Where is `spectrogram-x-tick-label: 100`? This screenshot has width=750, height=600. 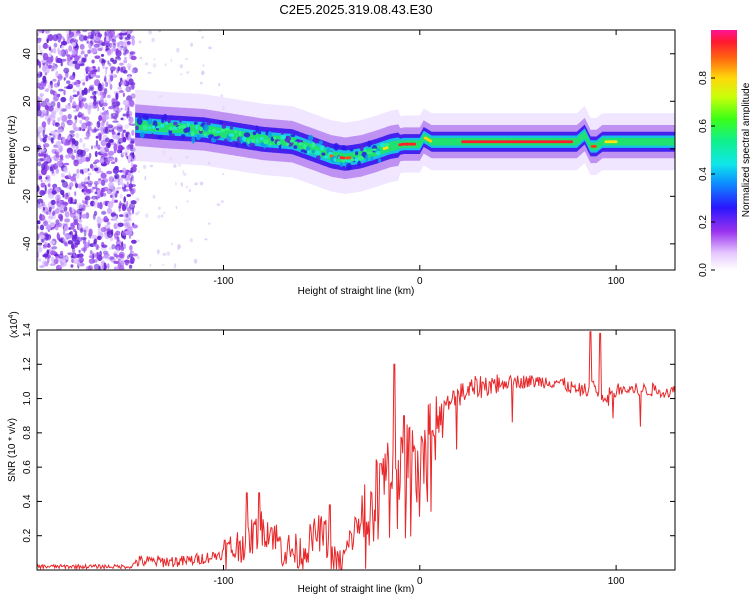
spectrogram-x-tick-label: 100 is located at coordinates (616, 281).